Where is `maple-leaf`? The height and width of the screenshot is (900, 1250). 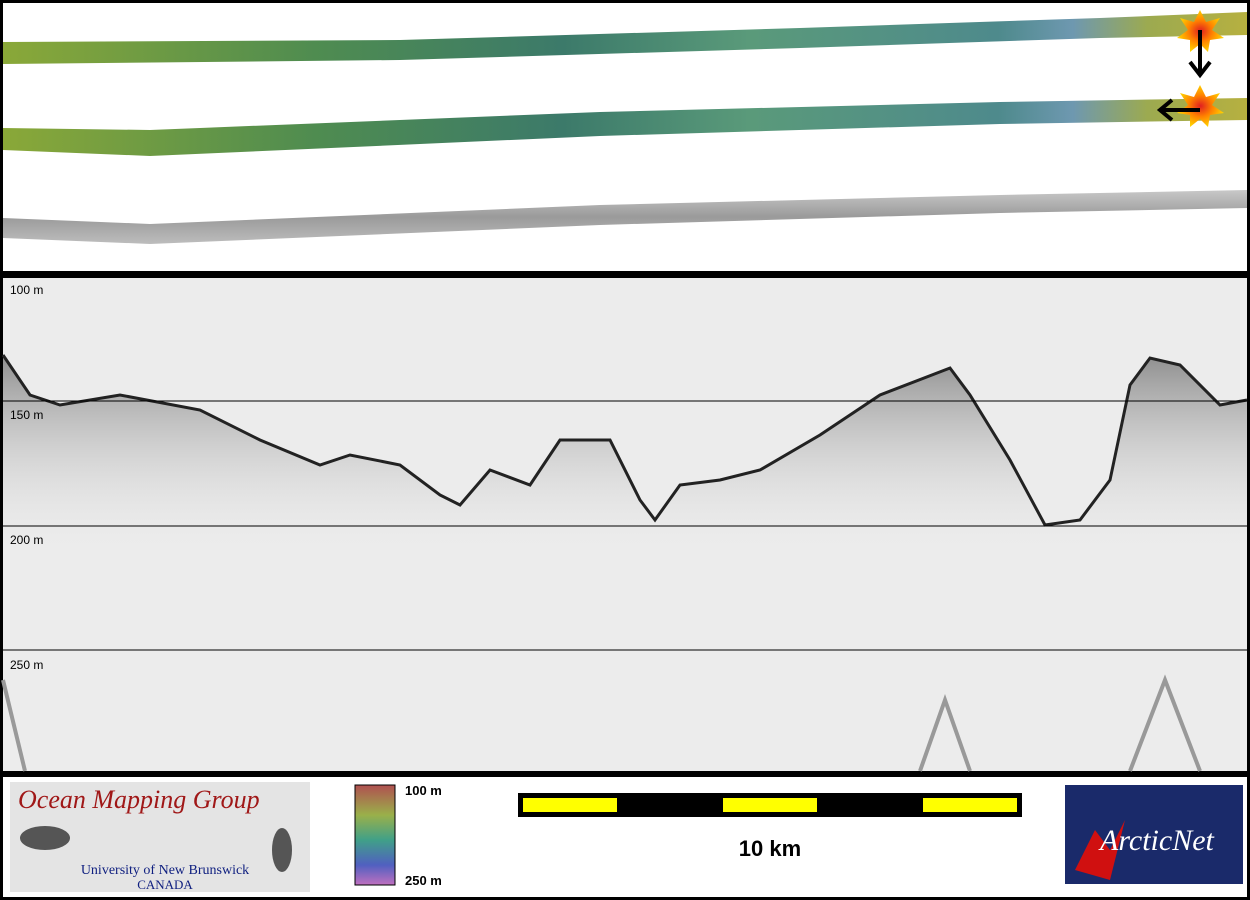 maple-leaf is located at coordinates (1100, 850).